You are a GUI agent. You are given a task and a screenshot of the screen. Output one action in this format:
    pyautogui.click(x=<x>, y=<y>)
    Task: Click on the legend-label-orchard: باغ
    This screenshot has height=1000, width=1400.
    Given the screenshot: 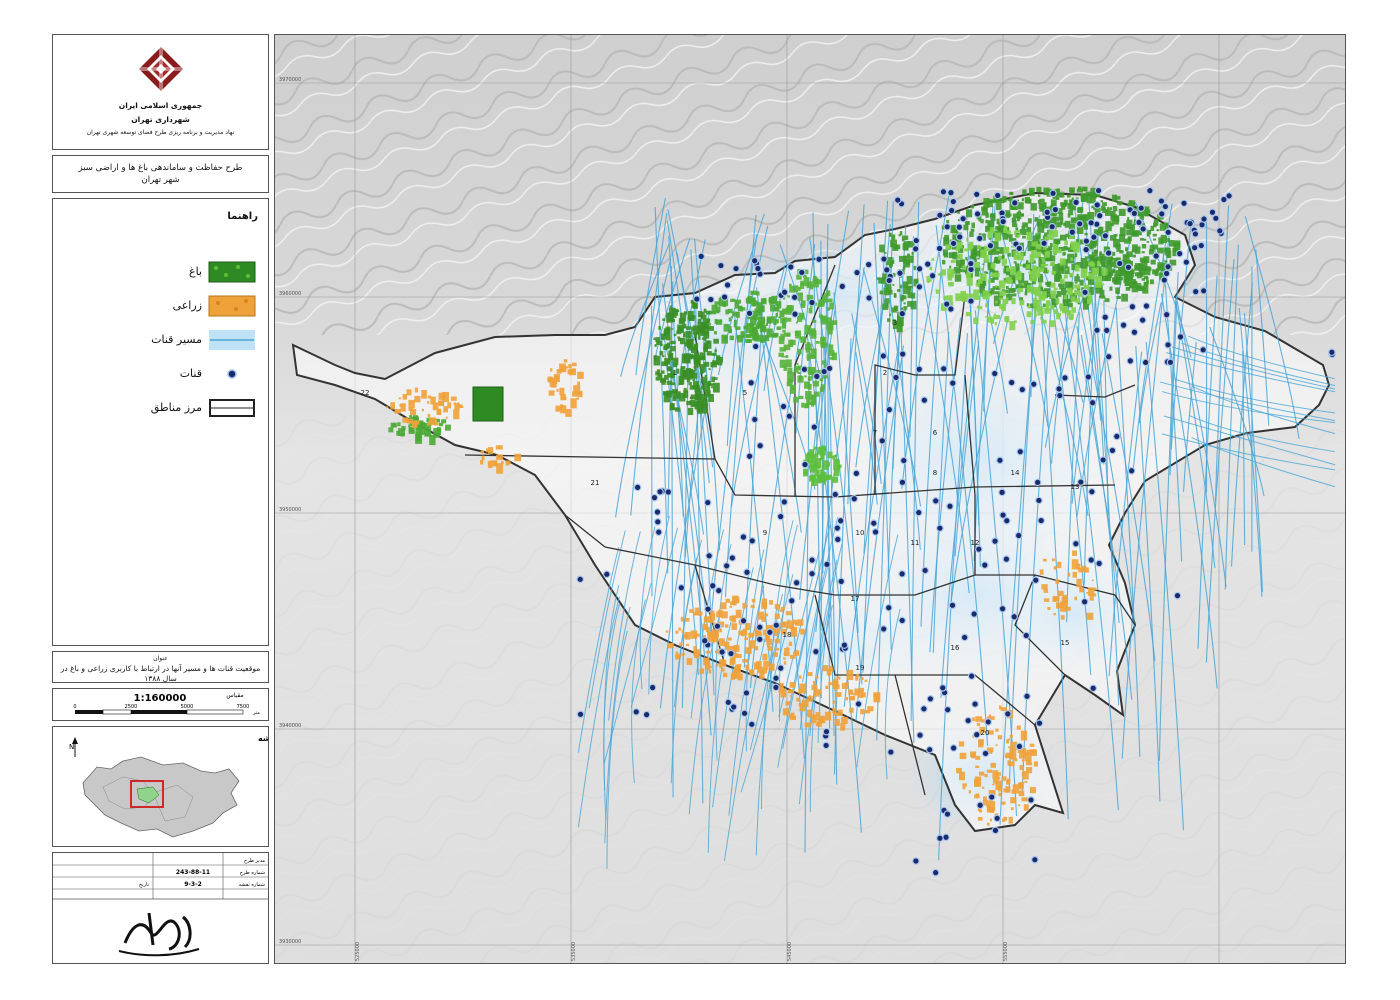 What is the action you would take?
    pyautogui.click(x=195, y=271)
    